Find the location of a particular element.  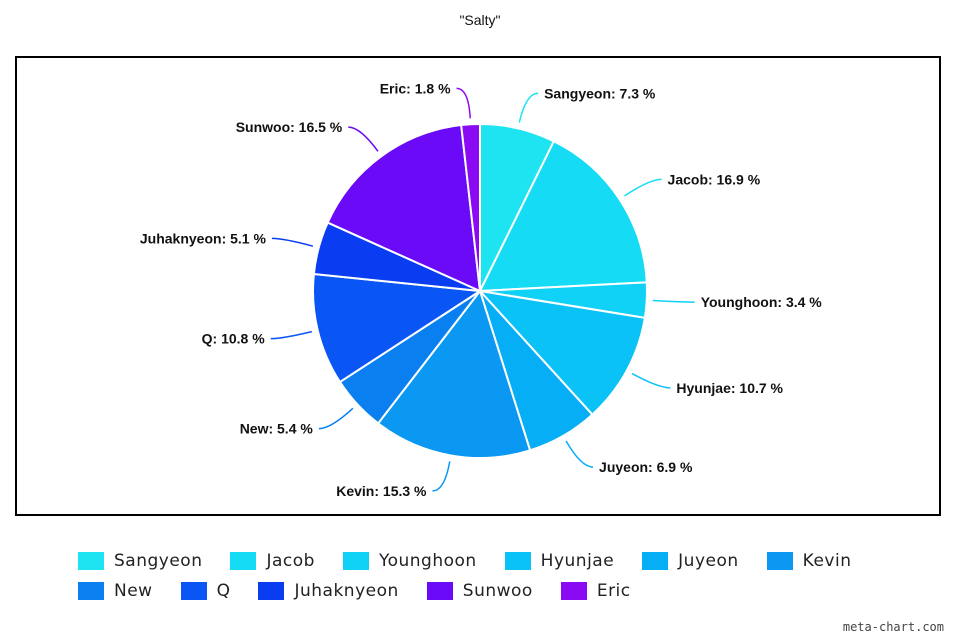

leader-line-q is located at coordinates (291, 335).